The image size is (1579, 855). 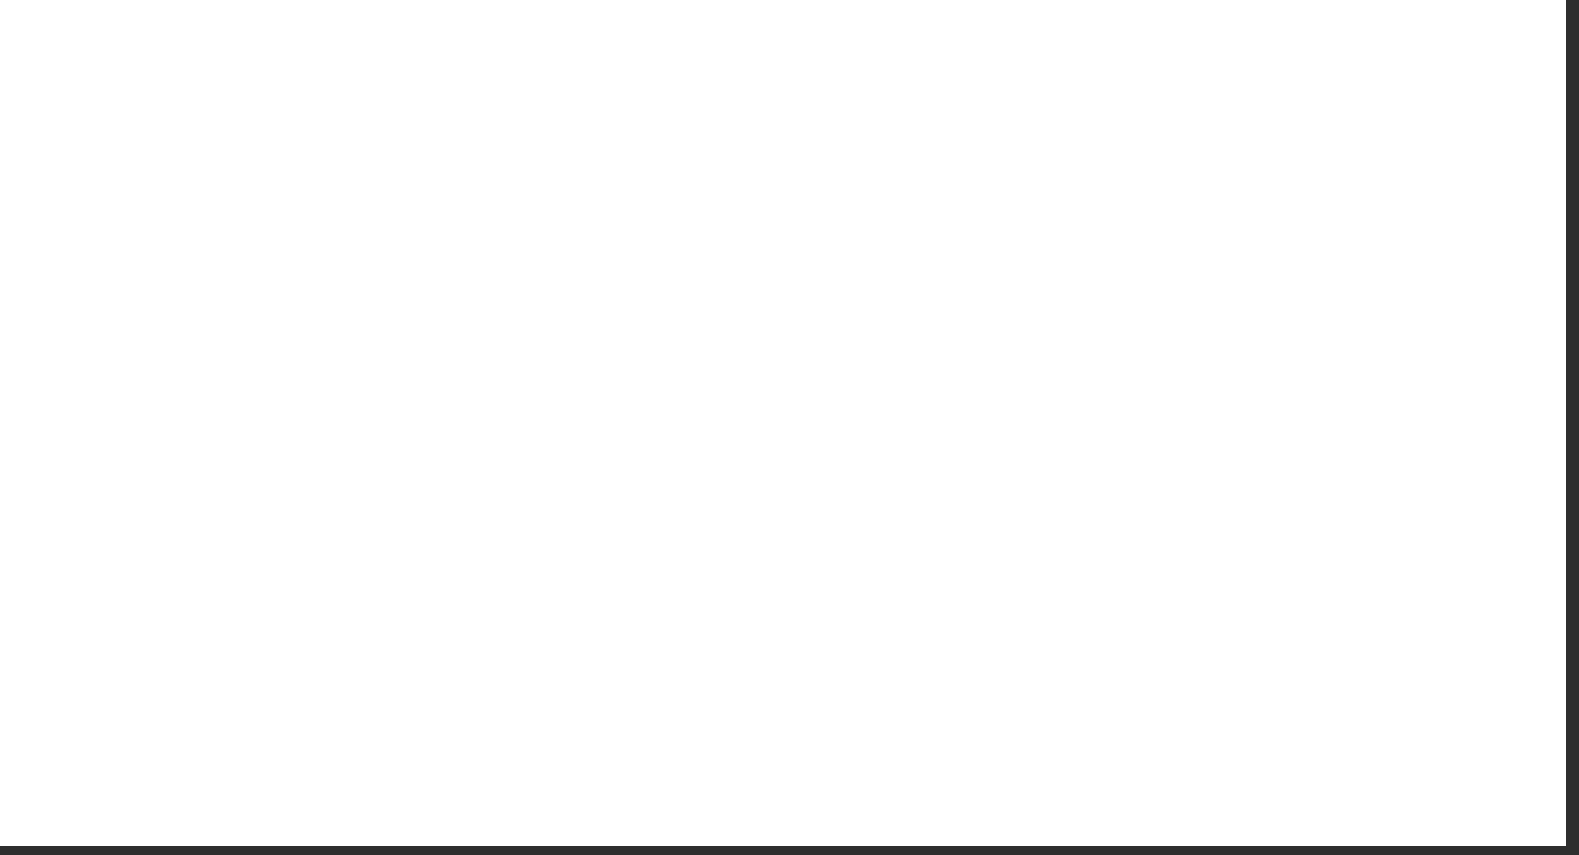 I want to click on window-edge-right, so click(x=1572, y=427).